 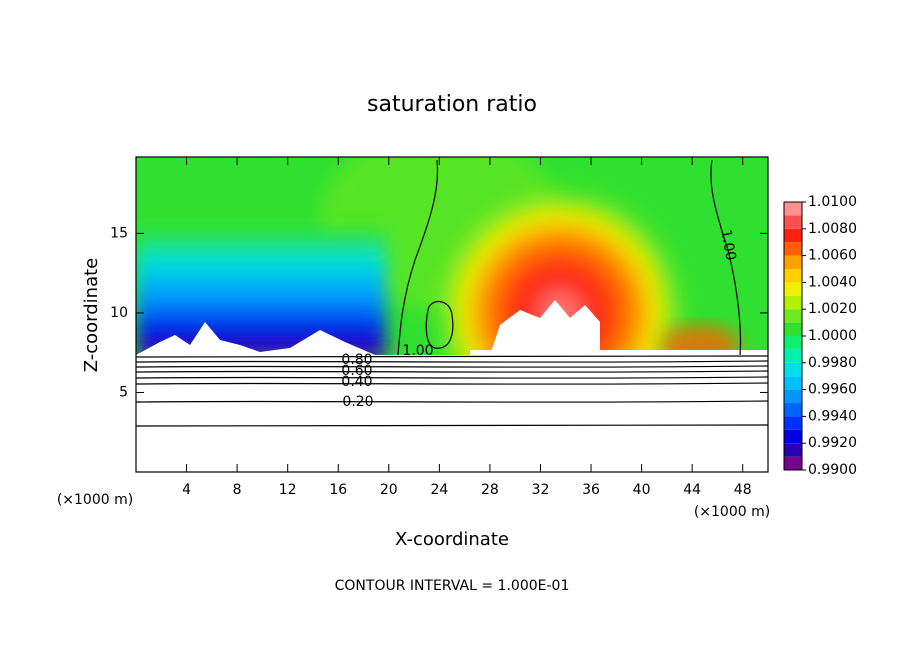 What do you see at coordinates (452, 586) in the screenshot?
I see `footnote: CONTOUR INTERVAL = 1.000E-01` at bounding box center [452, 586].